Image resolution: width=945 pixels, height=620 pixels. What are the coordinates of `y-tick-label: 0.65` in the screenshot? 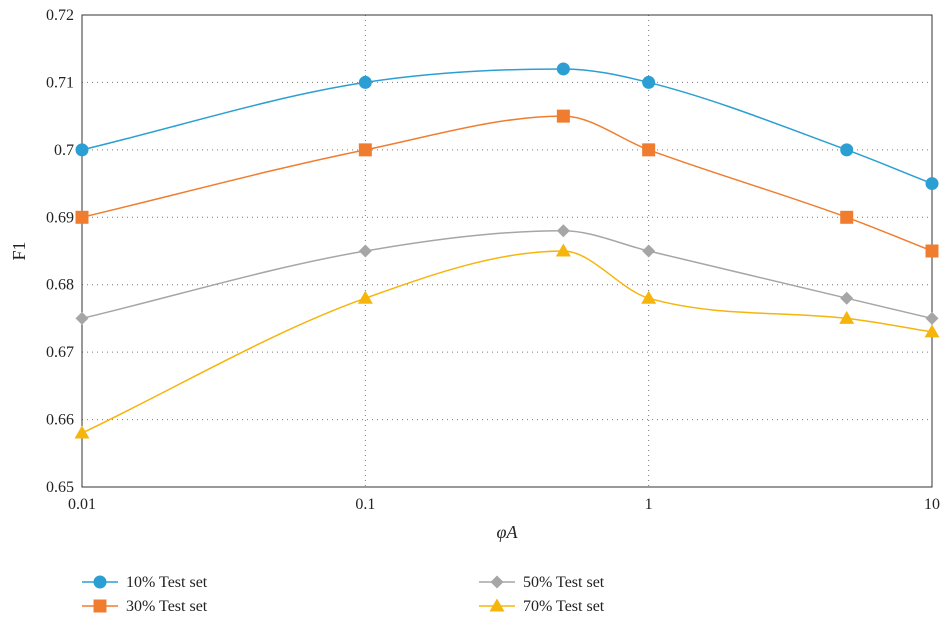 It's located at (60, 487).